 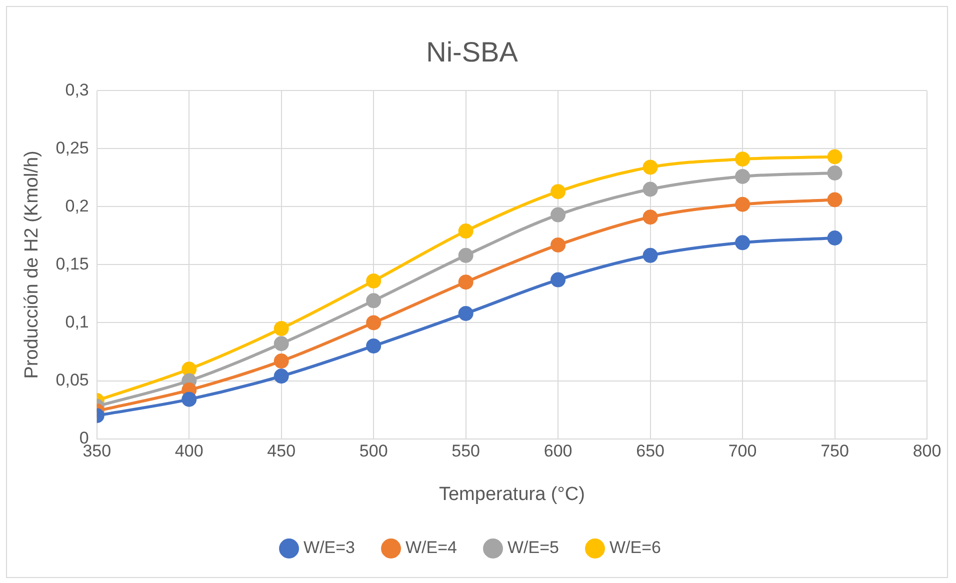 I want to click on x-tick-label: 500, so click(x=373, y=451).